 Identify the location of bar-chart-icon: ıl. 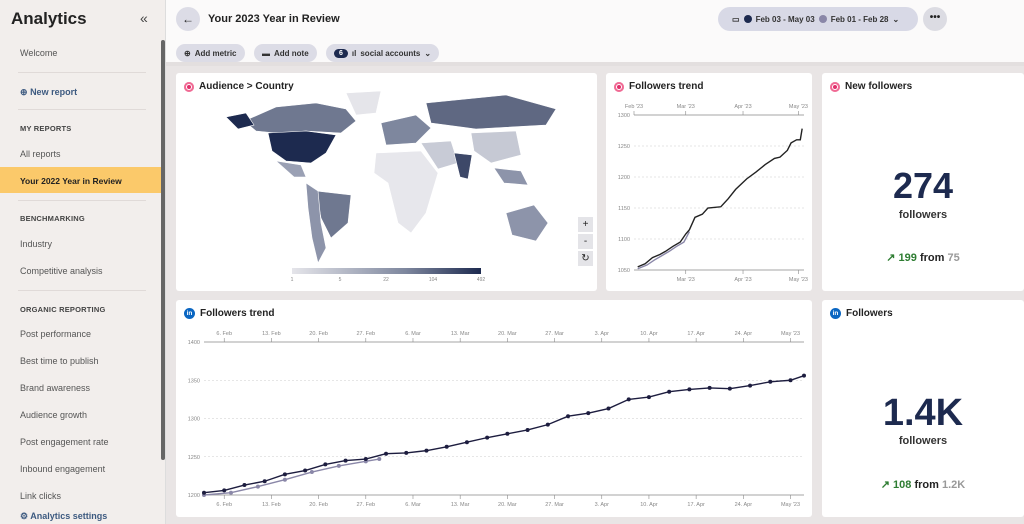
(354, 53).